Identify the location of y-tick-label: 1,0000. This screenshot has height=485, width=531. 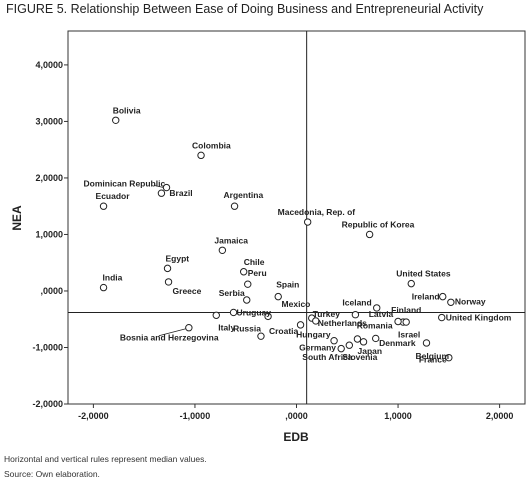
(49, 234).